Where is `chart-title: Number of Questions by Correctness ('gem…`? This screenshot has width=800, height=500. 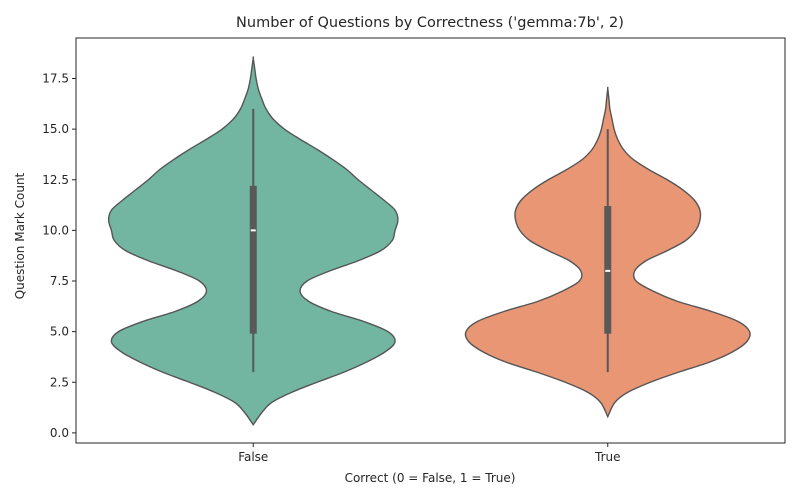 chart-title: Number of Questions by Correctness ('gem… is located at coordinates (430, 23).